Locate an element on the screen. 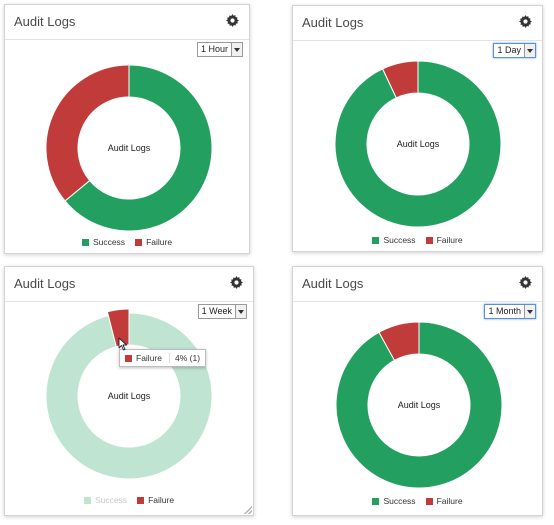 Image resolution: width=554 pixels, height=525 pixels. time-range-select: 1 Week is located at coordinates (222, 311).